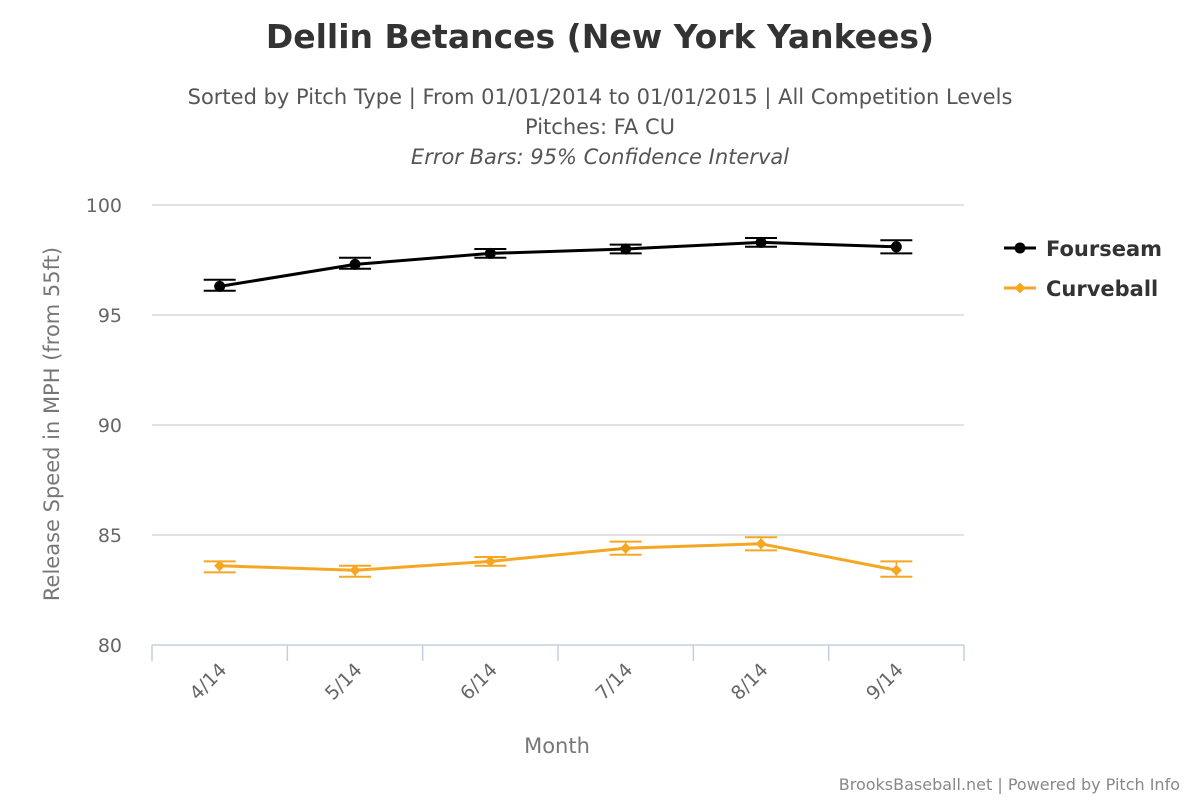  Describe the element at coordinates (344, 682) in the screenshot. I see `x-tick-label: 5/14` at that location.